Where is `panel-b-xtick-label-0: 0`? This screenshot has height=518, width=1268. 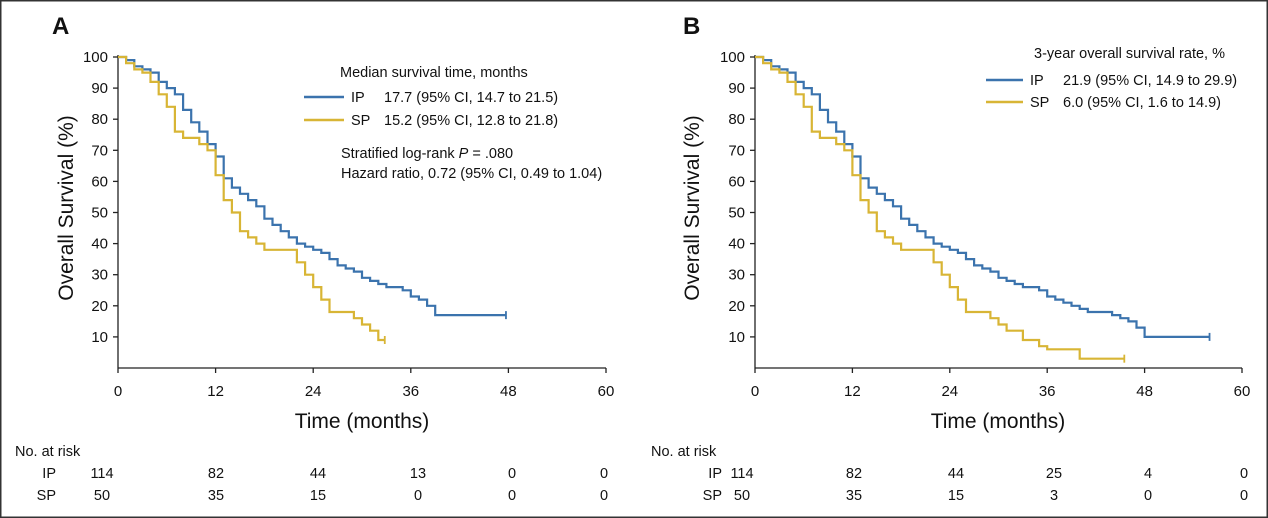 panel-b-xtick-label-0: 0 is located at coordinates (755, 391).